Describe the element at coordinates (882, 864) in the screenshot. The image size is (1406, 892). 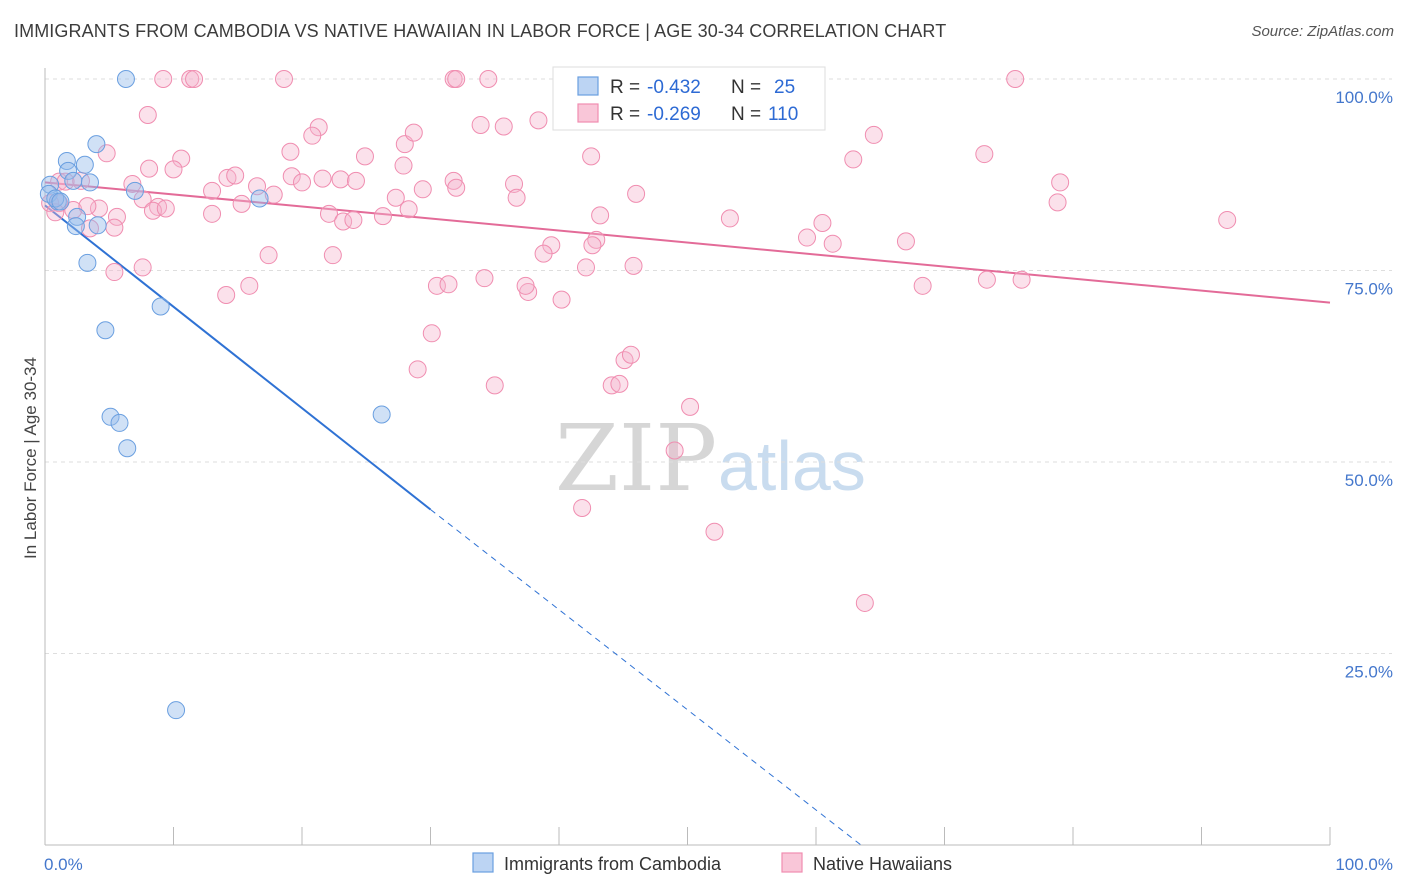
I see `bottom-legend-label-hawaiians: Native Hawaiians` at that location.